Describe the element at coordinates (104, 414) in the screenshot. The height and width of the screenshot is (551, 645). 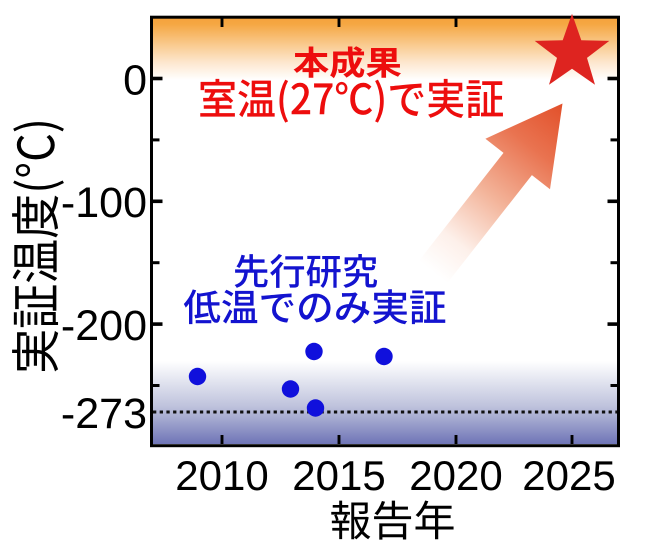
I see `svg-text: -273` at that location.